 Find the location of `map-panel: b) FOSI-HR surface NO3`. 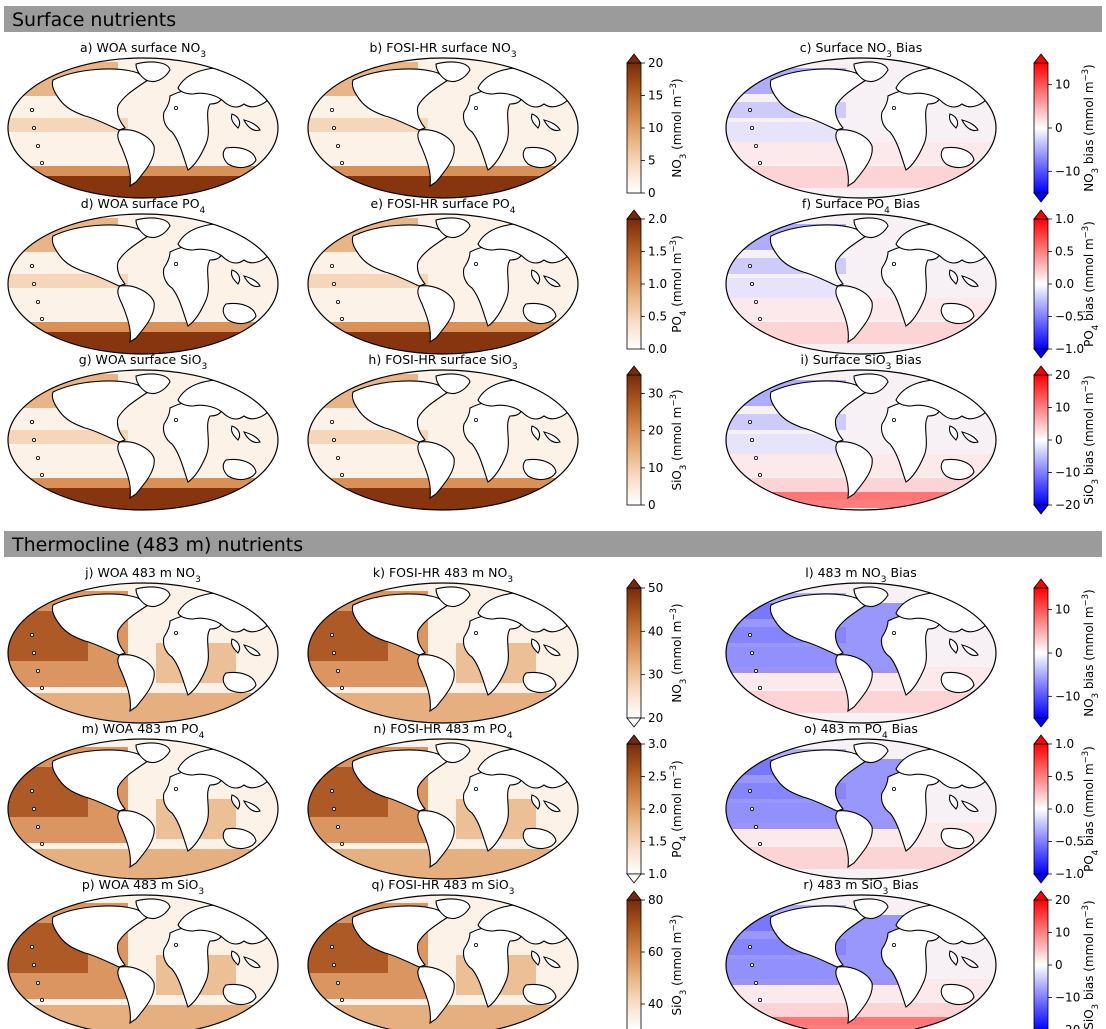

map-panel: b) FOSI-HR surface NO3 is located at coordinates (443, 119).